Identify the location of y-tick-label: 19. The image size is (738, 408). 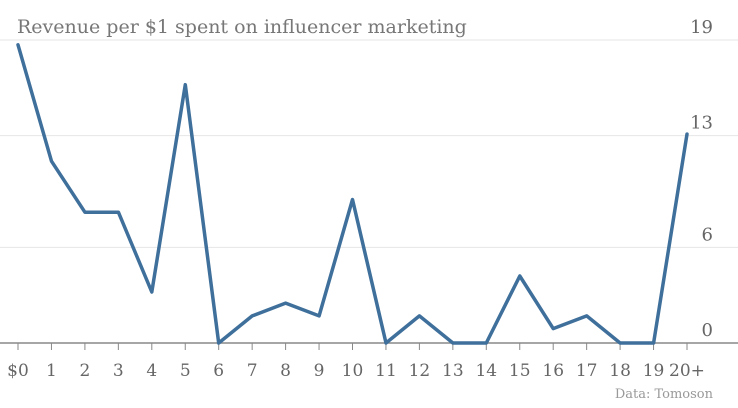
(701, 27).